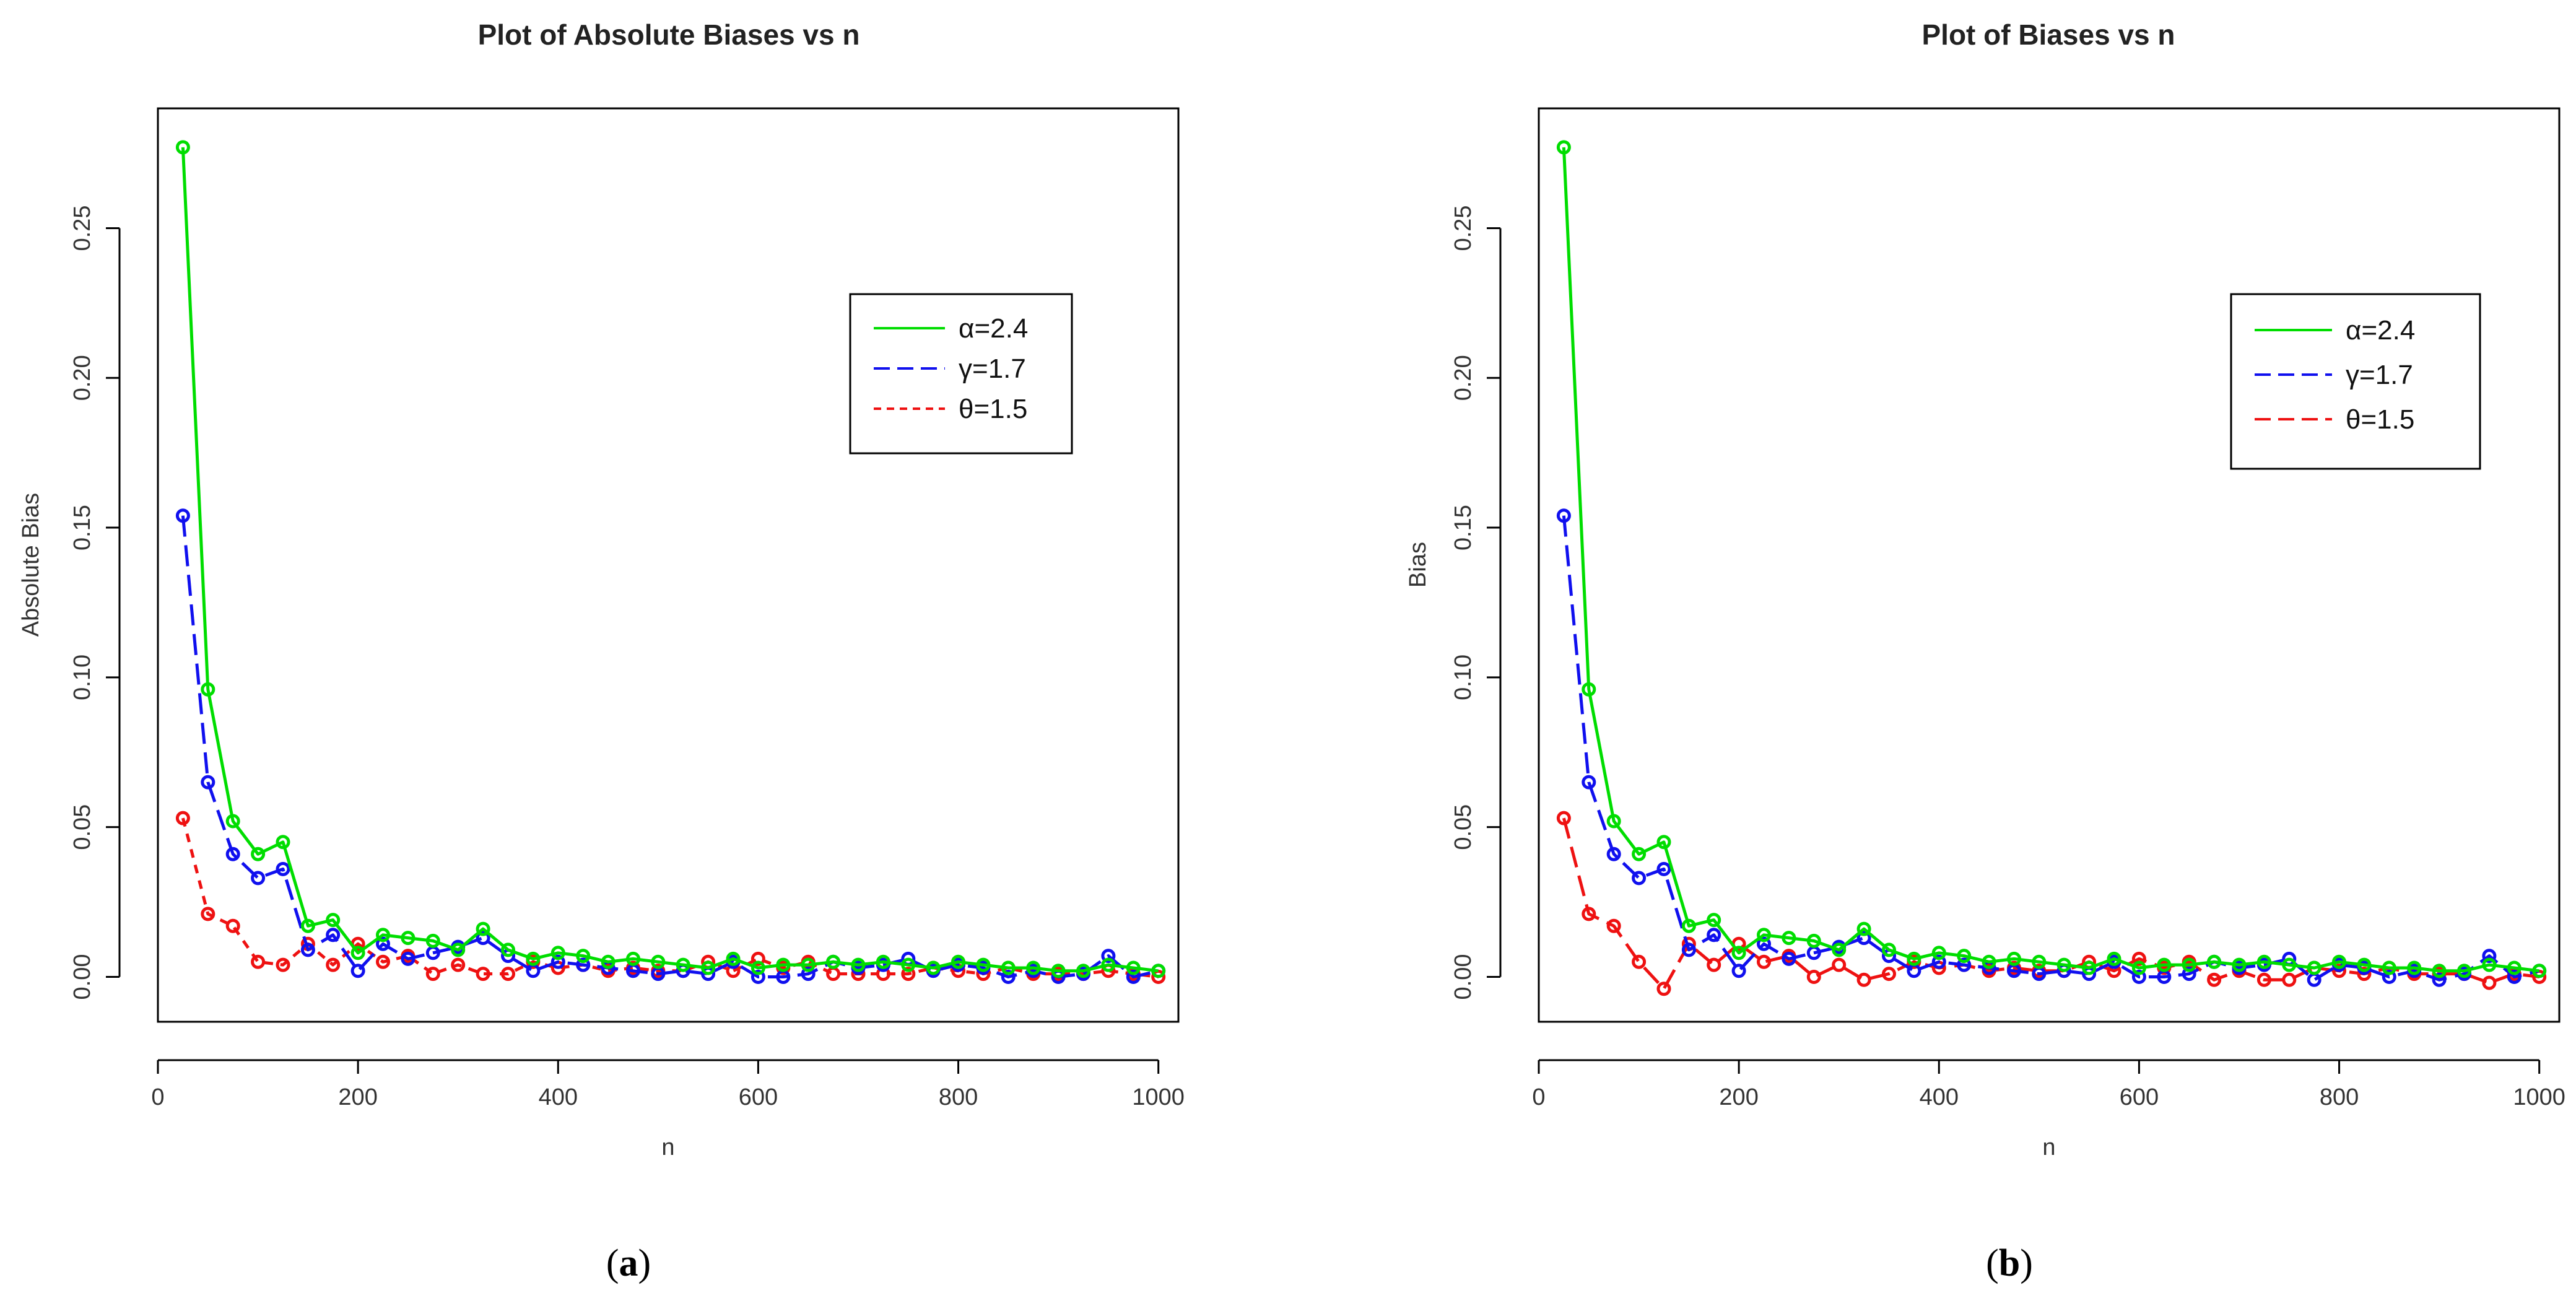 The width and height of the screenshot is (2576, 1306). I want to click on y-axis-label: Absolute Bias, so click(31, 565).